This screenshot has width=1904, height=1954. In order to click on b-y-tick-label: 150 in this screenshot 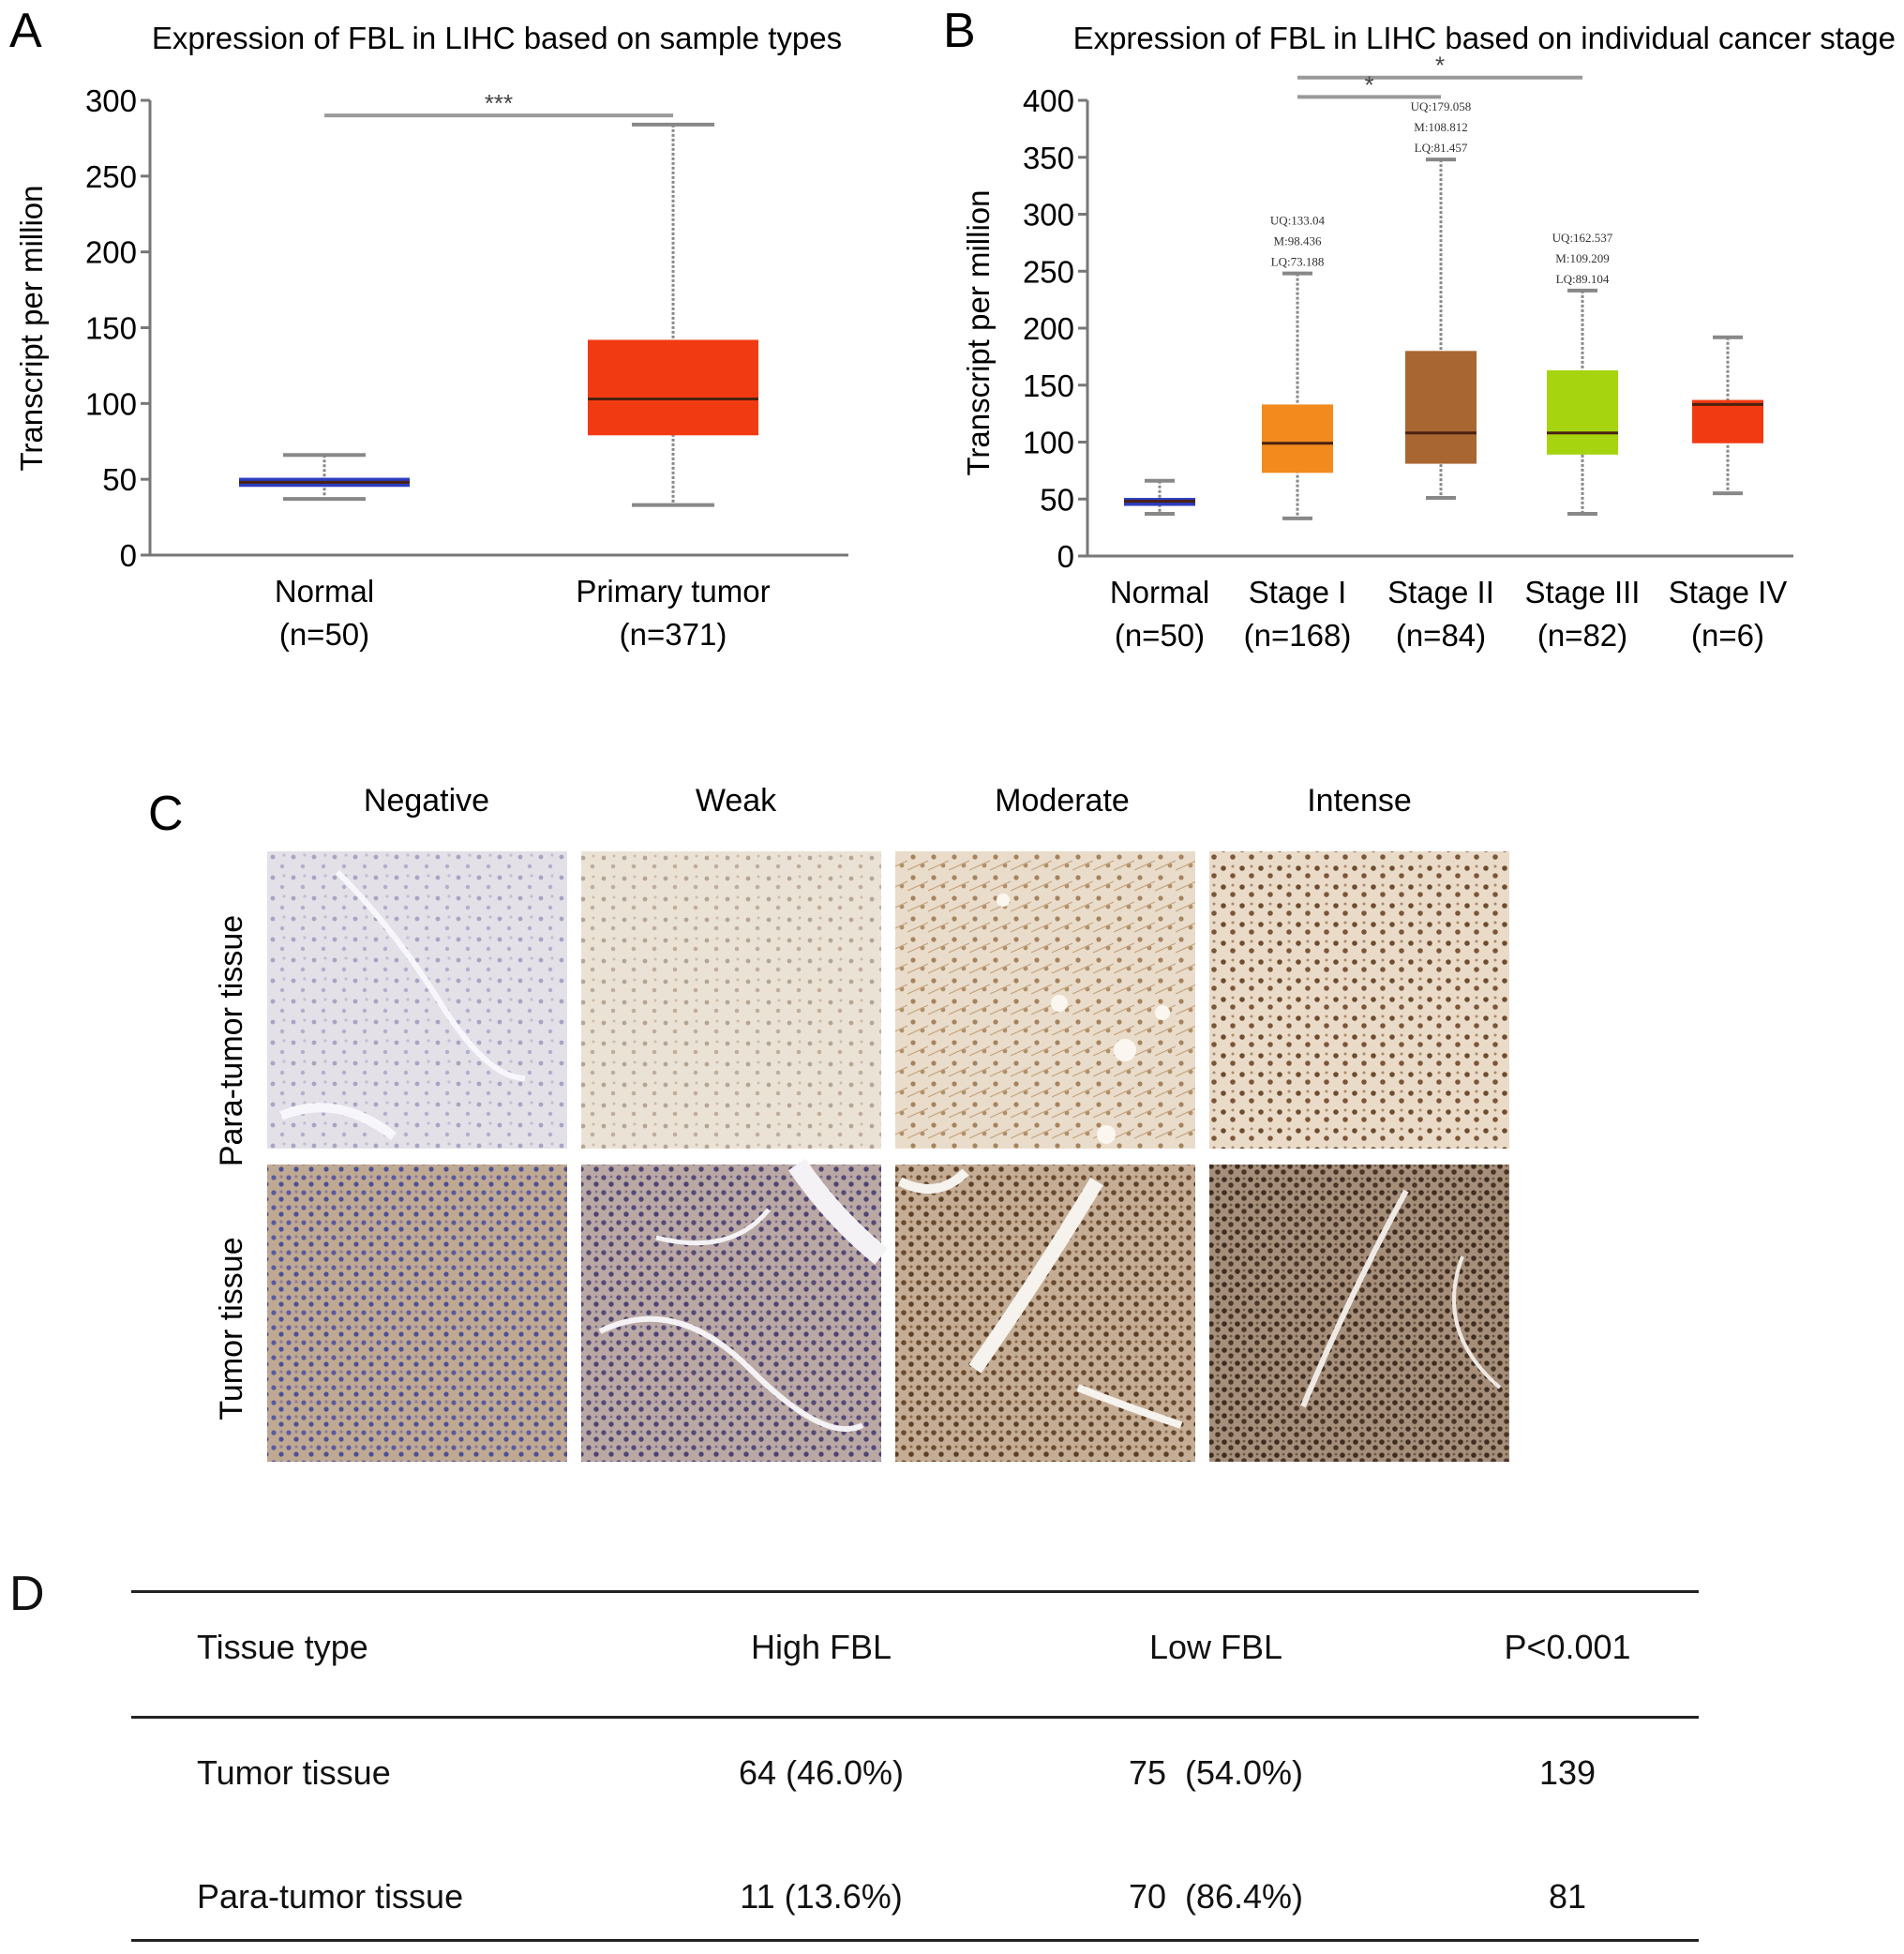, I will do `click(1048, 386)`.